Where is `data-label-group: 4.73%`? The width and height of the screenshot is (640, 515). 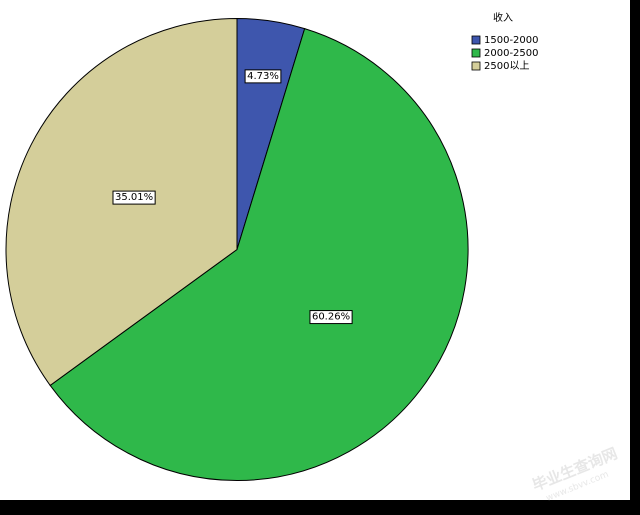 data-label-group: 4.73% is located at coordinates (263, 76).